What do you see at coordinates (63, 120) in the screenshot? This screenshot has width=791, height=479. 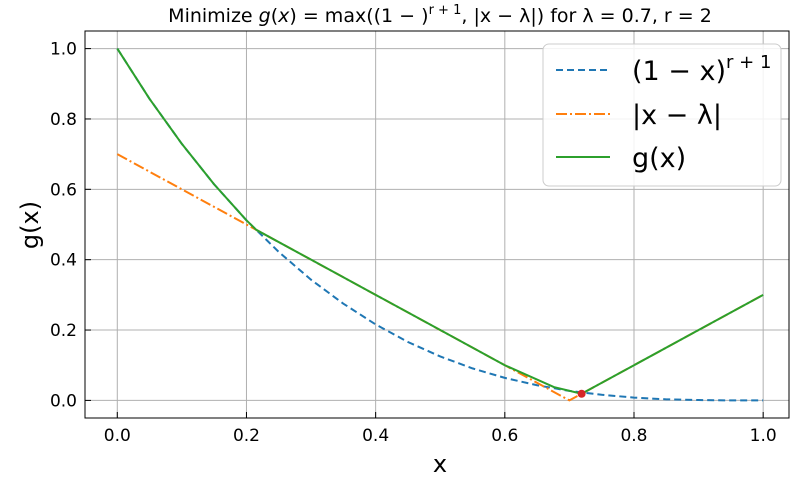 I see `y-tick-label: 0.8` at bounding box center [63, 120].